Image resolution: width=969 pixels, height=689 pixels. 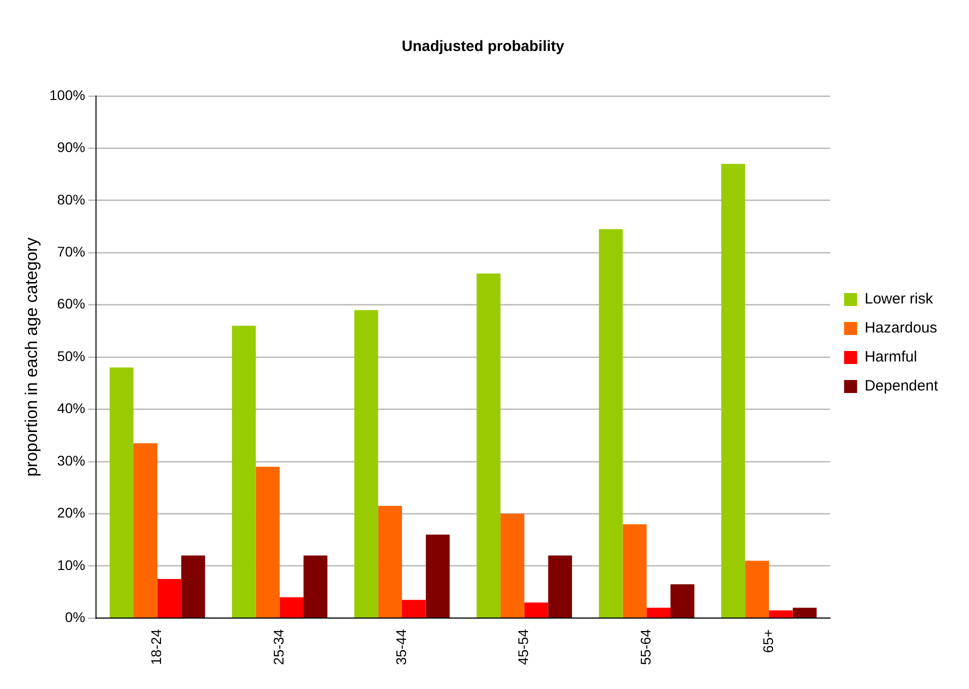 What do you see at coordinates (901, 386) in the screenshot?
I see `legend-label: Dependent` at bounding box center [901, 386].